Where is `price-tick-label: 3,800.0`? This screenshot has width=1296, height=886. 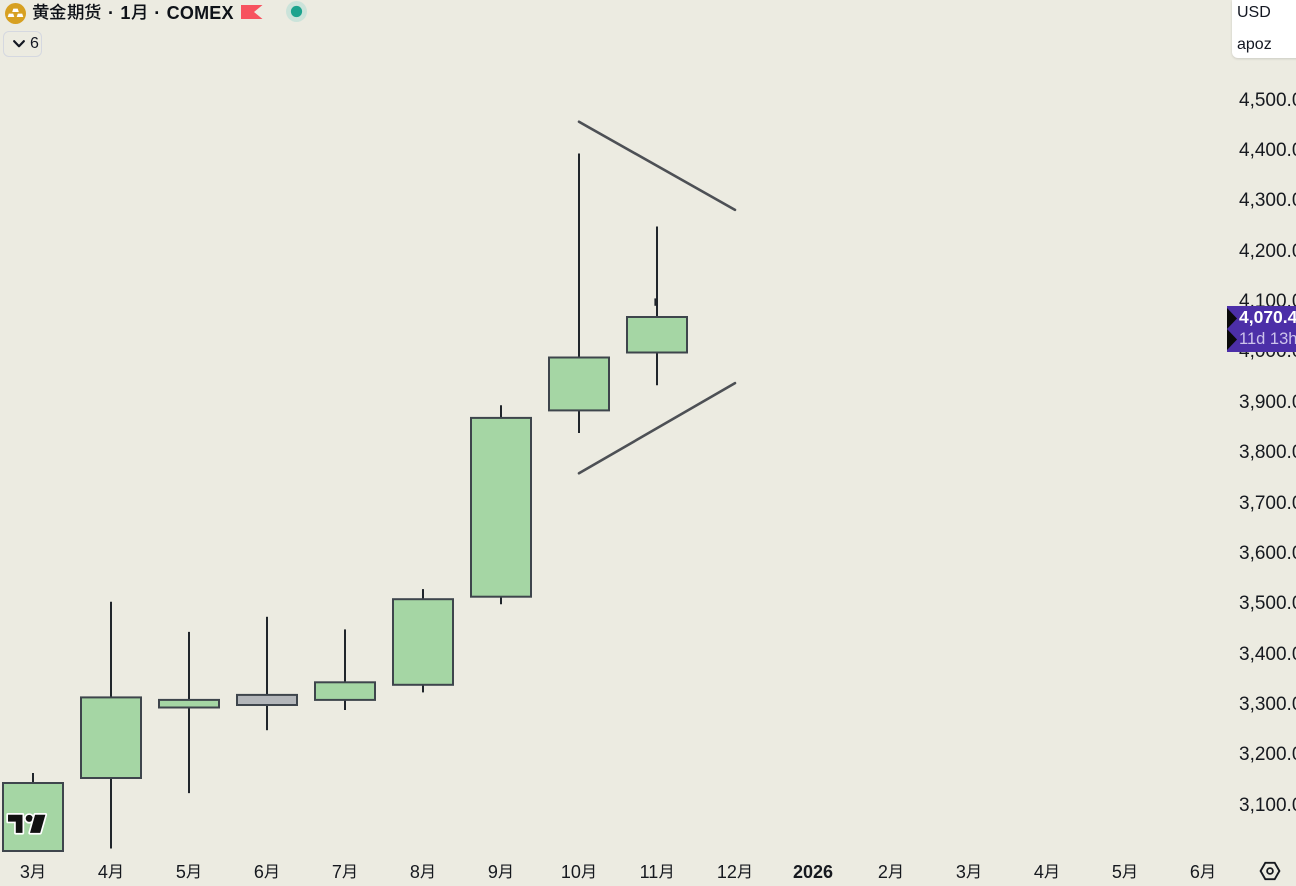
price-tick-label: 3,800.0 is located at coordinates (1267, 453).